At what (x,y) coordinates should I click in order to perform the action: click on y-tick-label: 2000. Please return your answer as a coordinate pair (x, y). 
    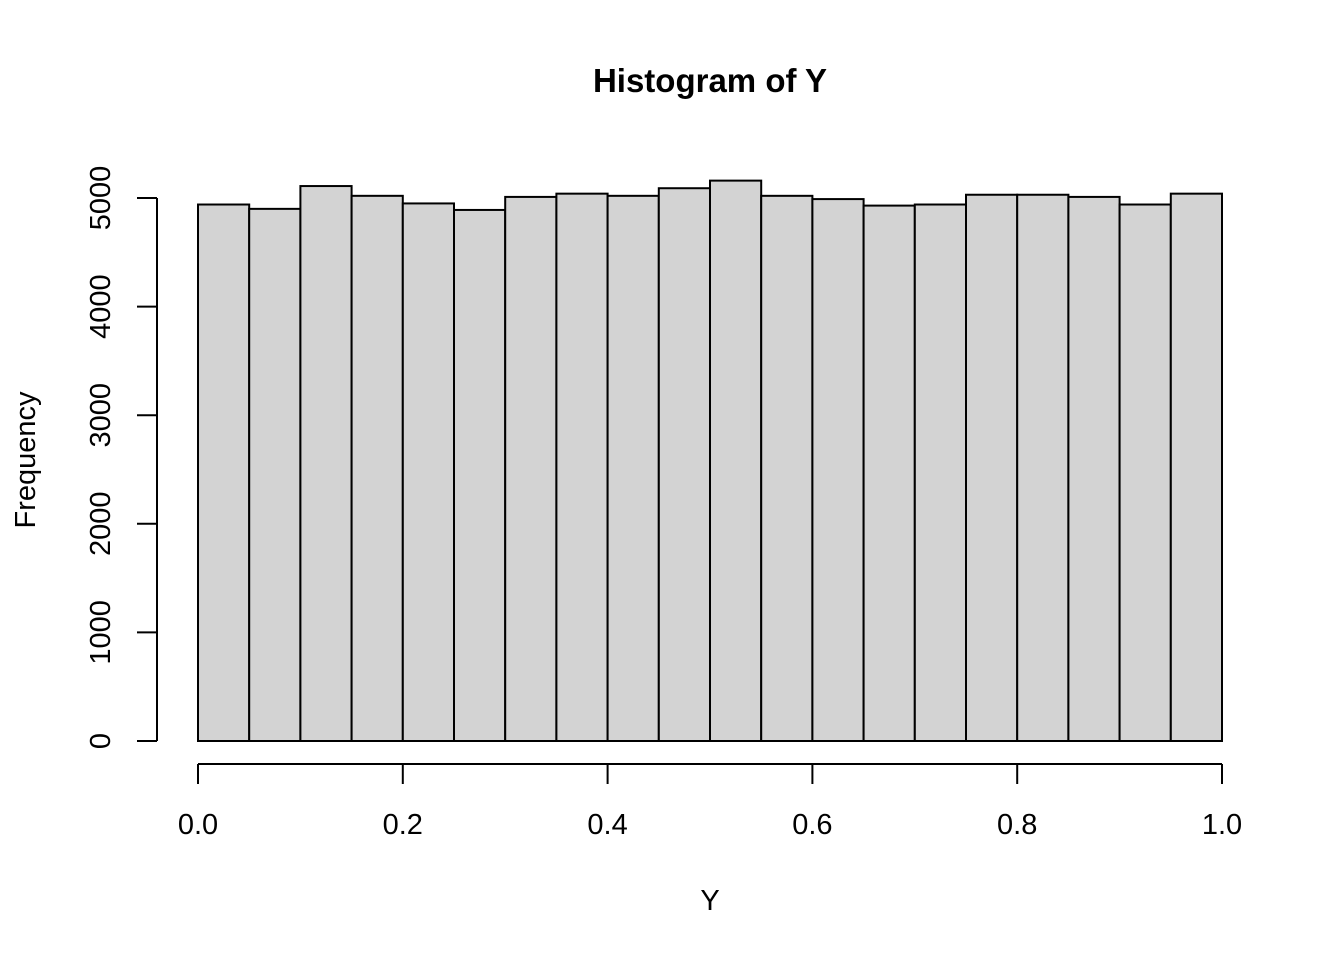
    Looking at the image, I should click on (101, 524).